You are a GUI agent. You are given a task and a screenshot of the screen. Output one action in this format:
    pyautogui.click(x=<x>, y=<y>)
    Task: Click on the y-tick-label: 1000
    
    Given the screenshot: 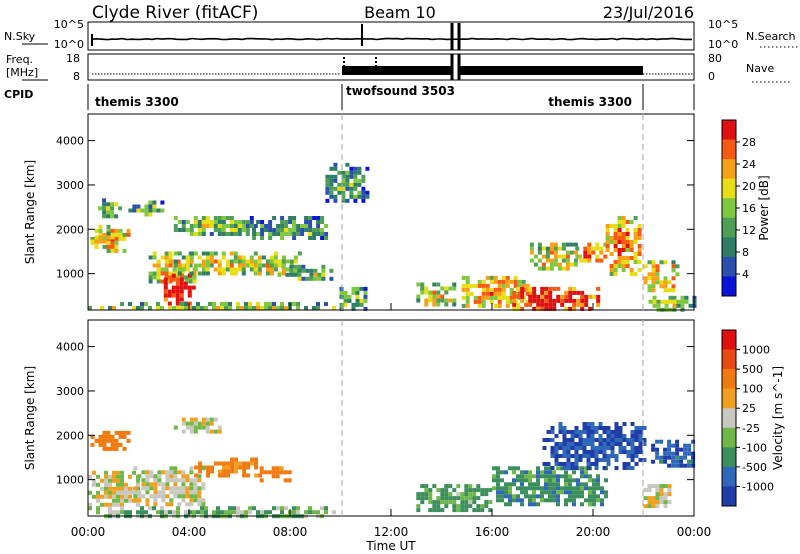 What is the action you would take?
    pyautogui.click(x=70, y=274)
    